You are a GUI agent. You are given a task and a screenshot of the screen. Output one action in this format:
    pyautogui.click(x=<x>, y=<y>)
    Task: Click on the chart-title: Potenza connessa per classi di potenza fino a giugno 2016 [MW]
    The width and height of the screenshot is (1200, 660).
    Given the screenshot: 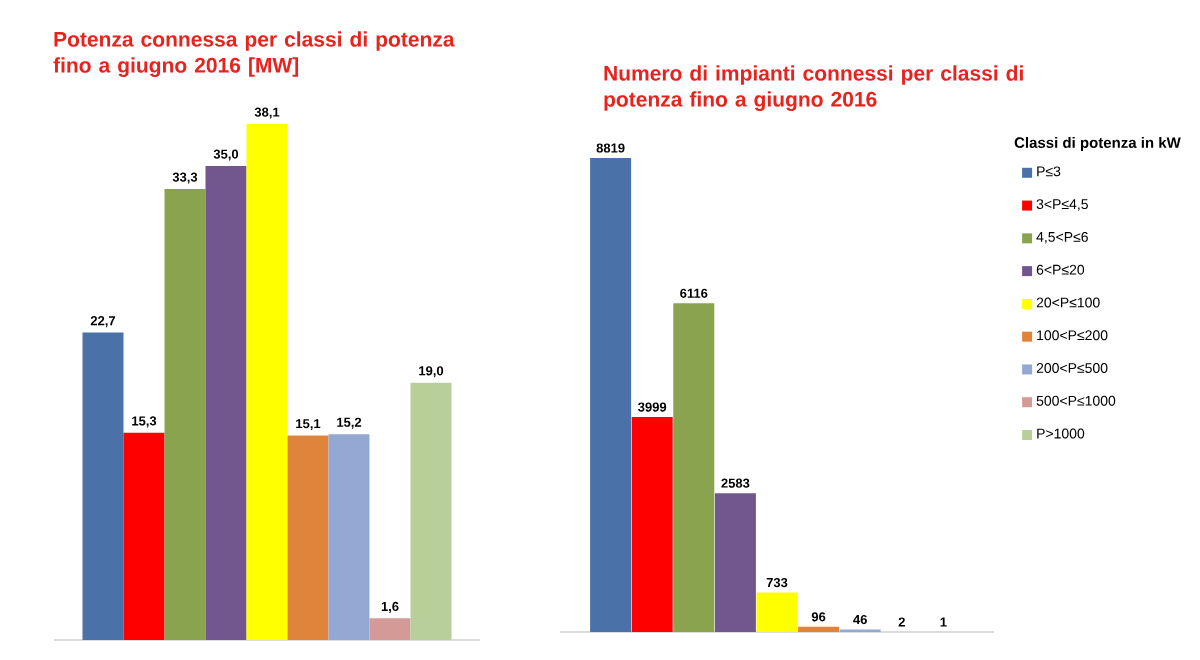 What is the action you would take?
    pyautogui.click(x=254, y=54)
    